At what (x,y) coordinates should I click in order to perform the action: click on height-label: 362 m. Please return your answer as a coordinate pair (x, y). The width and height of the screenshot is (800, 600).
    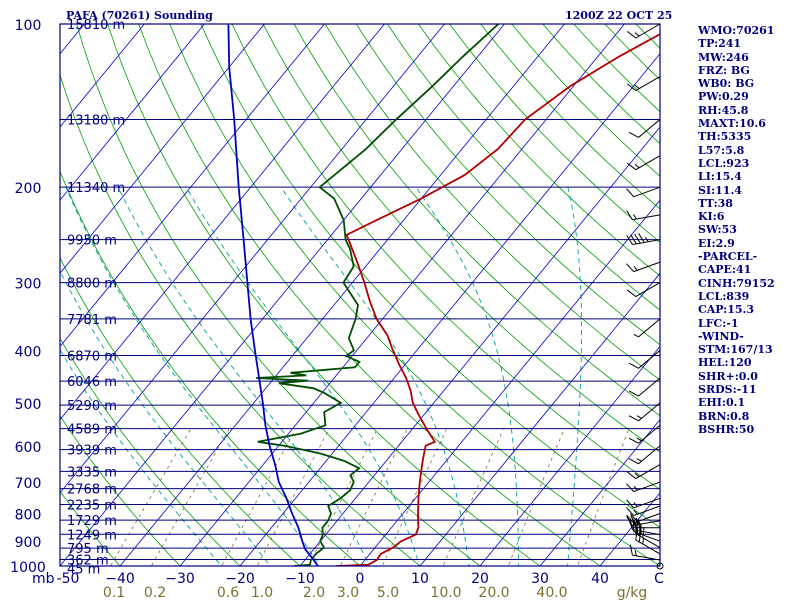
    Looking at the image, I should click on (88, 561).